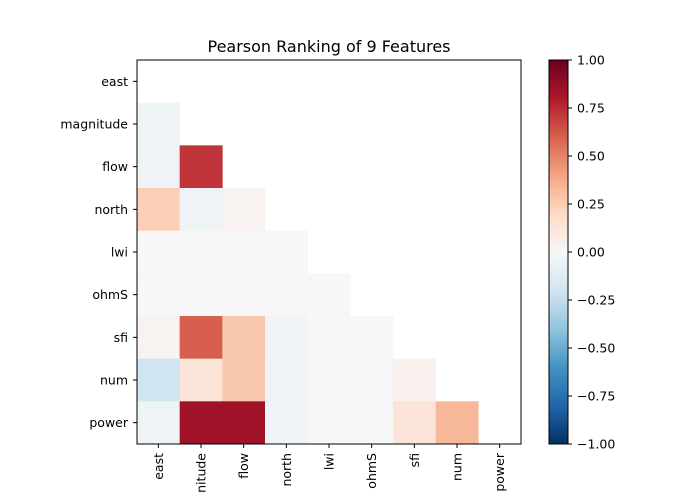 This screenshot has height=500, width=700. I want to click on colorbar-tick-label: −0.25, so click(596, 300).